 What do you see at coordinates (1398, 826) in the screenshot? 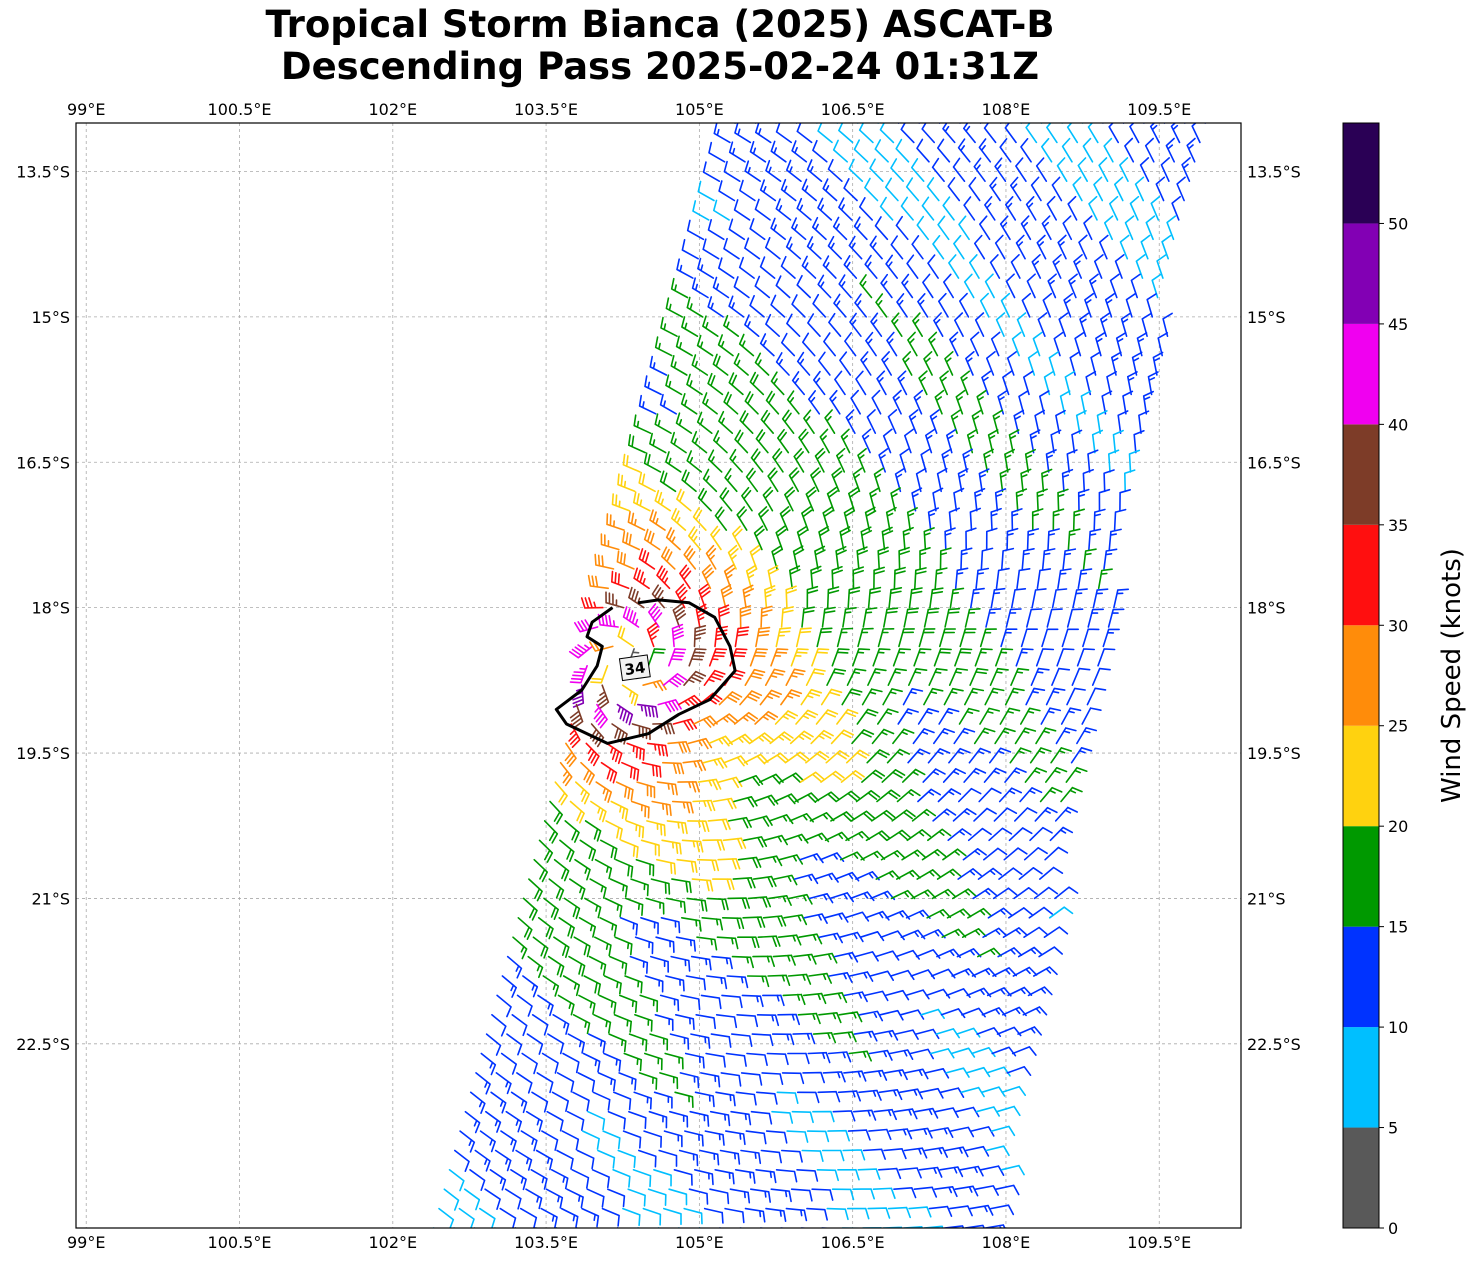
I see `colorbar-tick-label: 20` at bounding box center [1398, 826].